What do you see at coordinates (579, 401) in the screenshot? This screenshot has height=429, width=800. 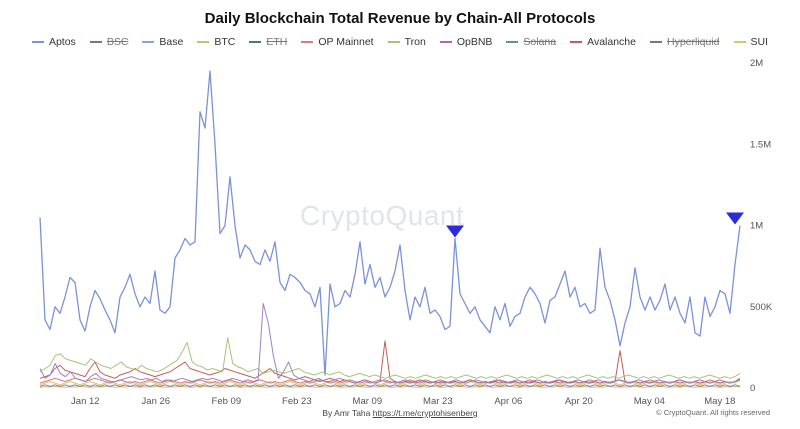 I see `x-tick-label: Apr 20` at bounding box center [579, 401].